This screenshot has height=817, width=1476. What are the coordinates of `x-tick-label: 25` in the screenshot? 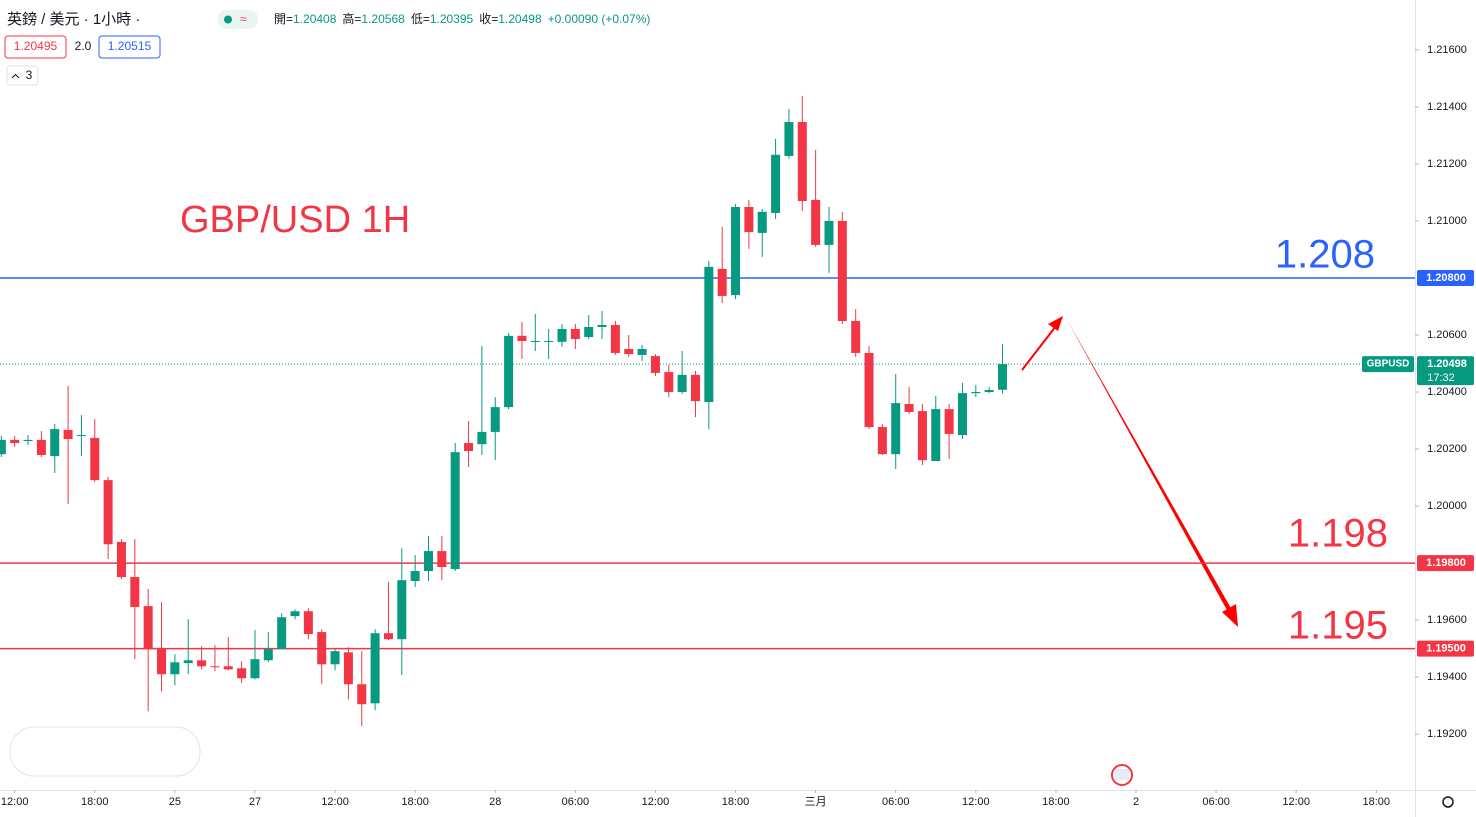 It's located at (175, 802).